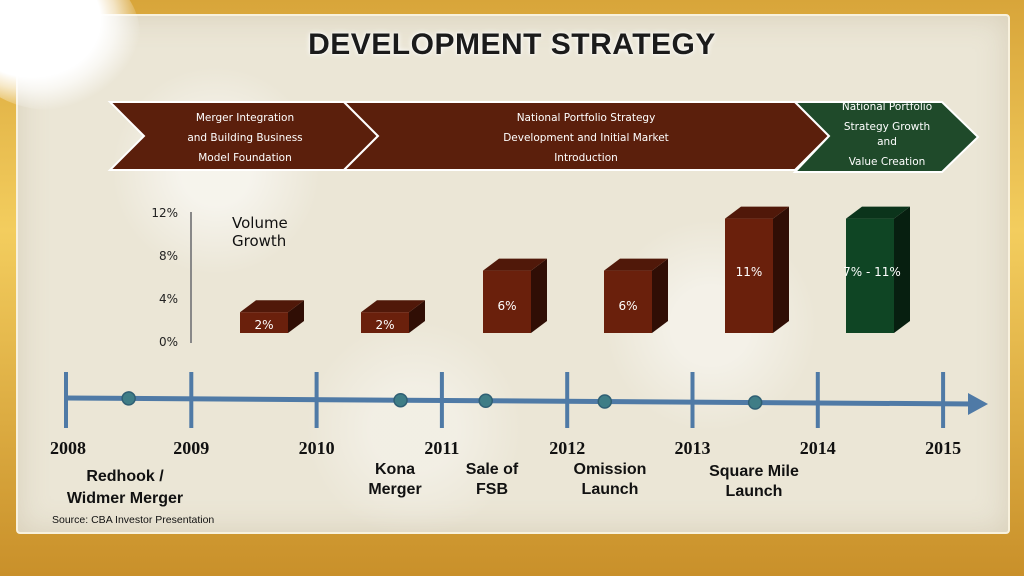 The image size is (1024, 576). I want to click on bar-2014, so click(878, 269).